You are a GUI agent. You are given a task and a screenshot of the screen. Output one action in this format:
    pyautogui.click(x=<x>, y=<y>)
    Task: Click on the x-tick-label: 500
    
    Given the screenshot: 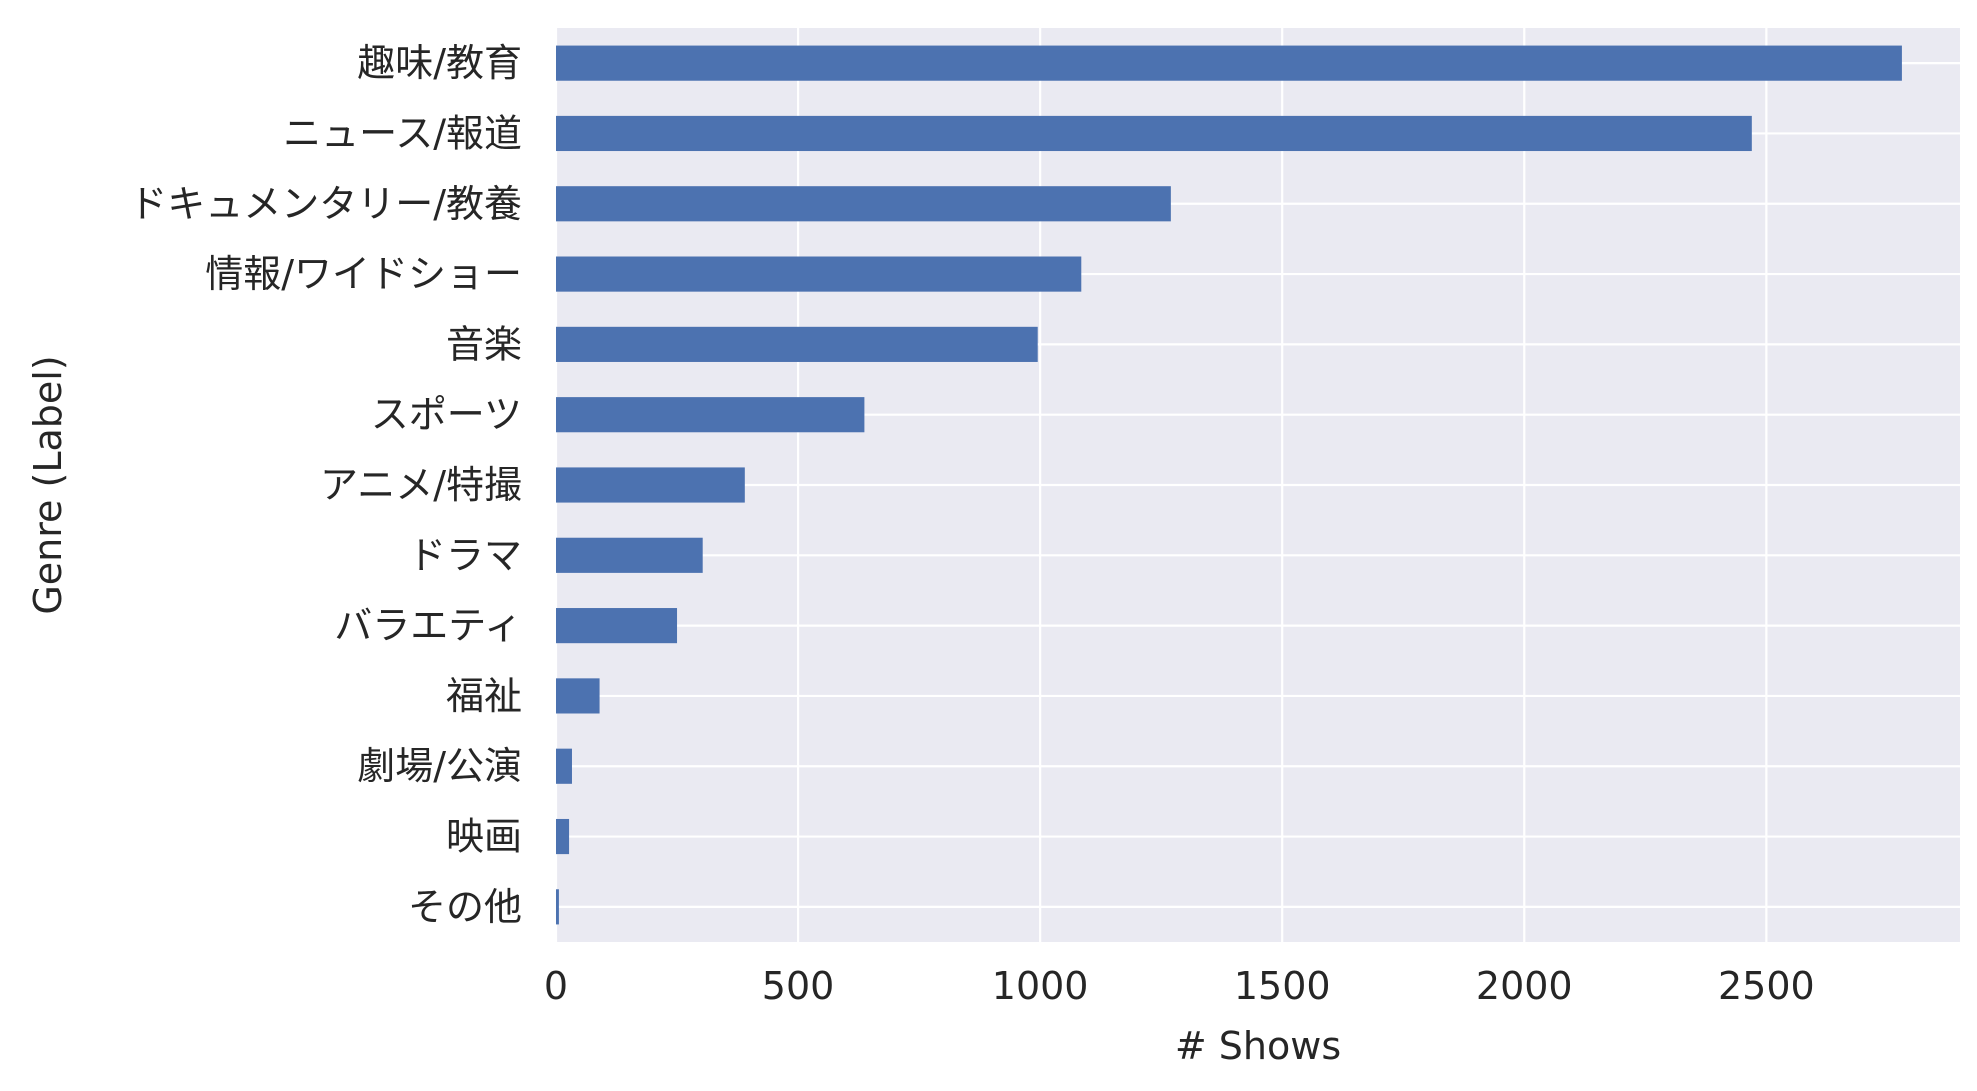 What is the action you would take?
    pyautogui.click(x=798, y=986)
    